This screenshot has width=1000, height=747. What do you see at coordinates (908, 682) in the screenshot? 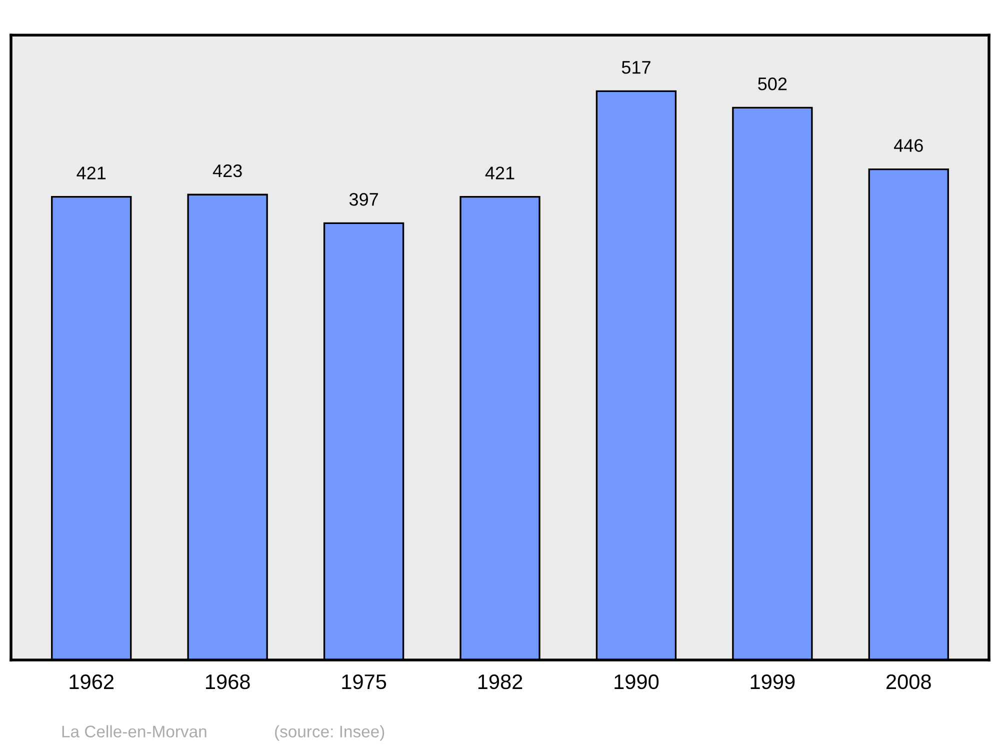
I see `x-tick-label: 2008` at bounding box center [908, 682].